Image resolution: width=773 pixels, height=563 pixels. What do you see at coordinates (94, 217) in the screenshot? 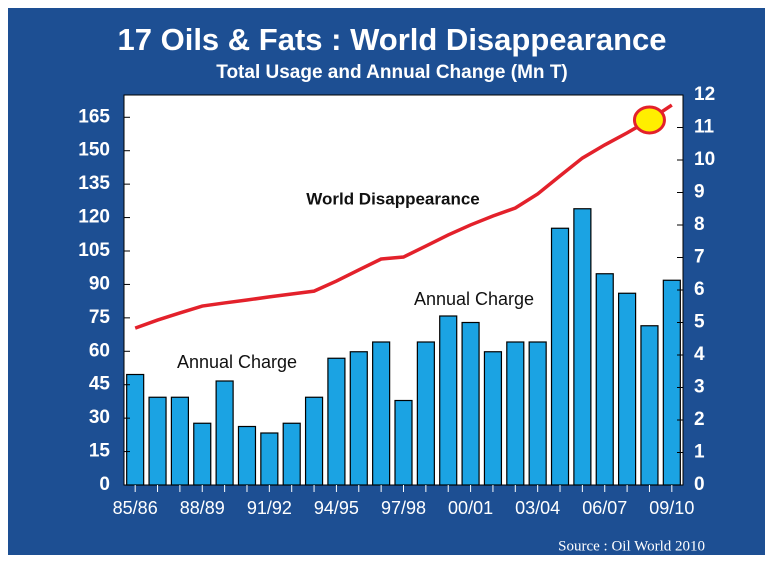
I see `y-tick-label: 120` at bounding box center [94, 217].